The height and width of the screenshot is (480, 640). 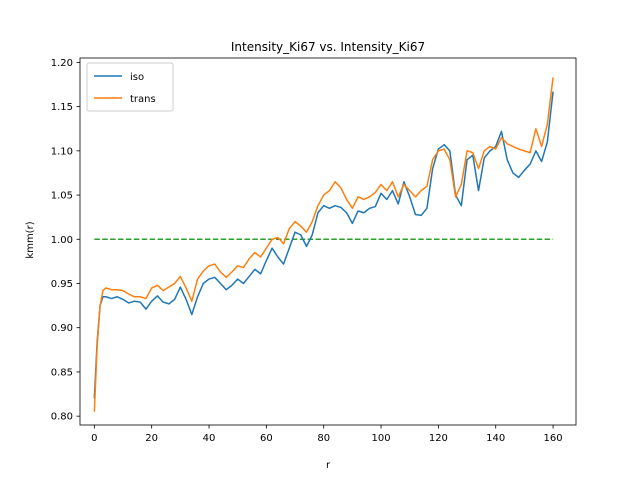 I want to click on y-tick-label: 1.15, so click(x=62, y=107).